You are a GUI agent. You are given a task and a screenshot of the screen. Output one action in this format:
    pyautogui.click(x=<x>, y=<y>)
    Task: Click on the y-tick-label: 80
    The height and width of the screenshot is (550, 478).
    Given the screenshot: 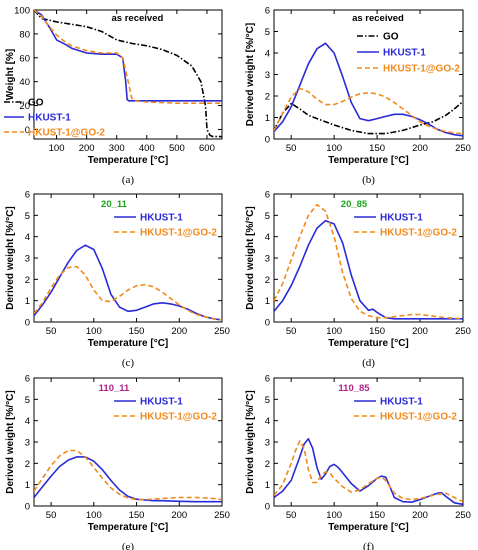 What is the action you would take?
    pyautogui.click(x=24, y=34)
    